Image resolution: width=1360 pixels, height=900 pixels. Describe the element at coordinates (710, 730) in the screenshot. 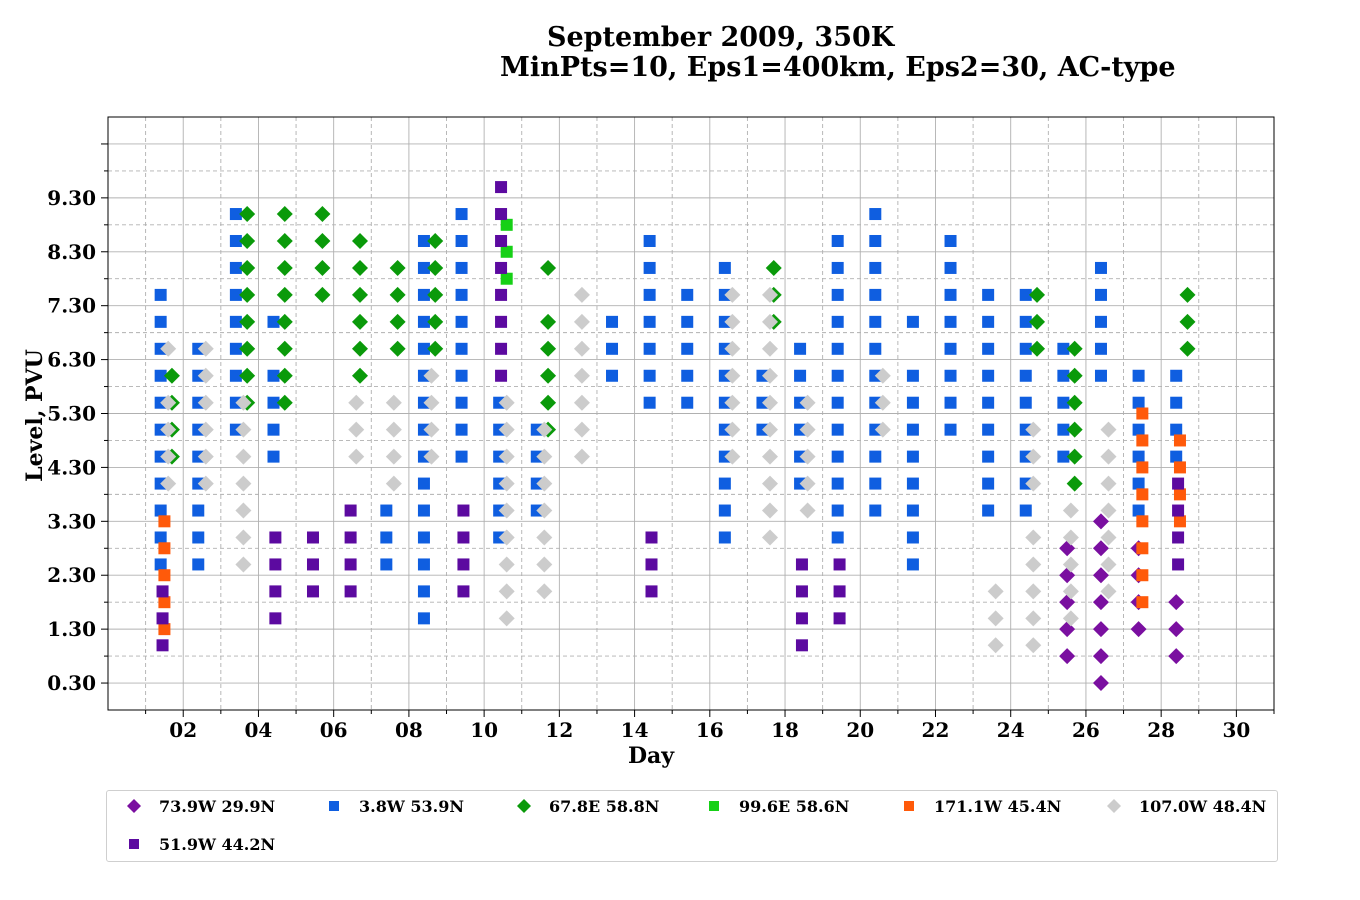

I see `x-tick-label: 16` at that location.